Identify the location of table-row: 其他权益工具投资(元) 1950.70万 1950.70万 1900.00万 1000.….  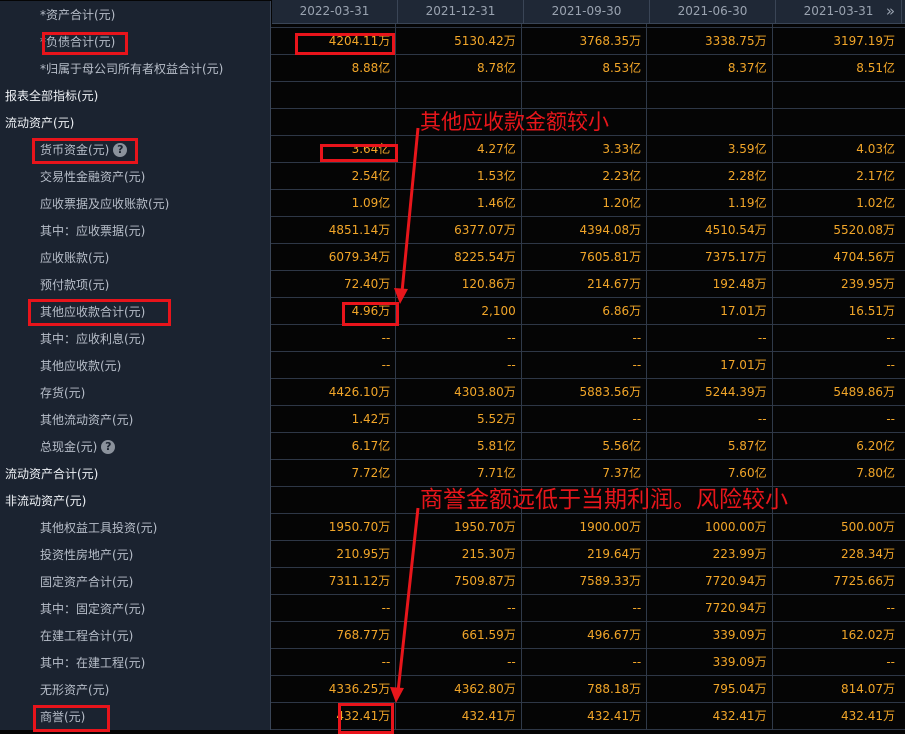
(452, 527).